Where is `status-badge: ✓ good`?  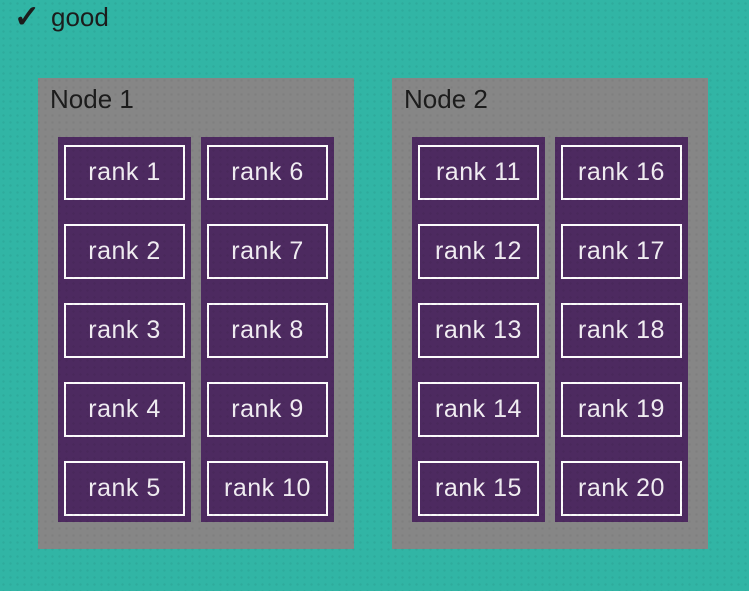 status-badge: ✓ good is located at coordinates (61, 17).